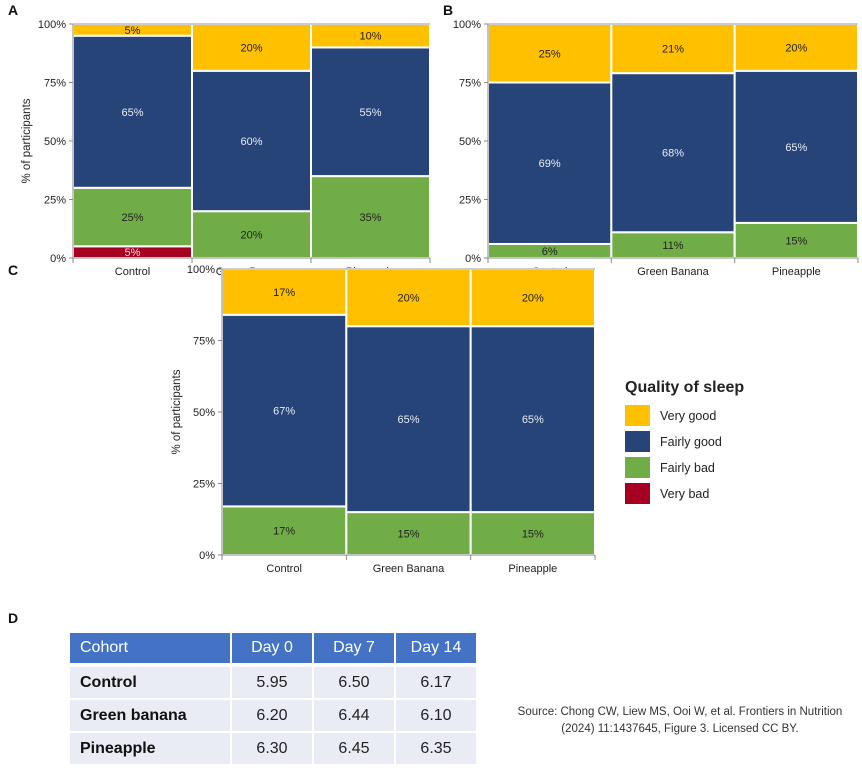  What do you see at coordinates (132, 113) in the screenshot?
I see `chart-a-data-label: 65%` at bounding box center [132, 113].